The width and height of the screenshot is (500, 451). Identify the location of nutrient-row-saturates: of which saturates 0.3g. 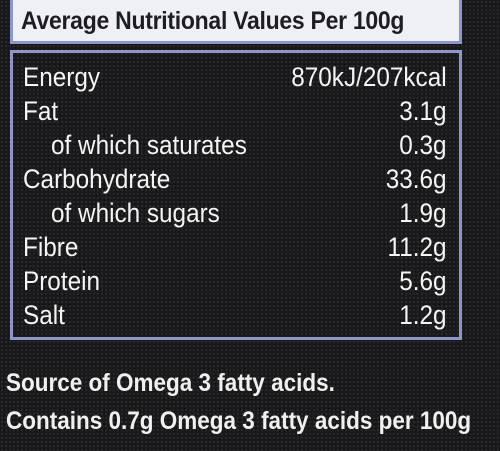
(235, 145).